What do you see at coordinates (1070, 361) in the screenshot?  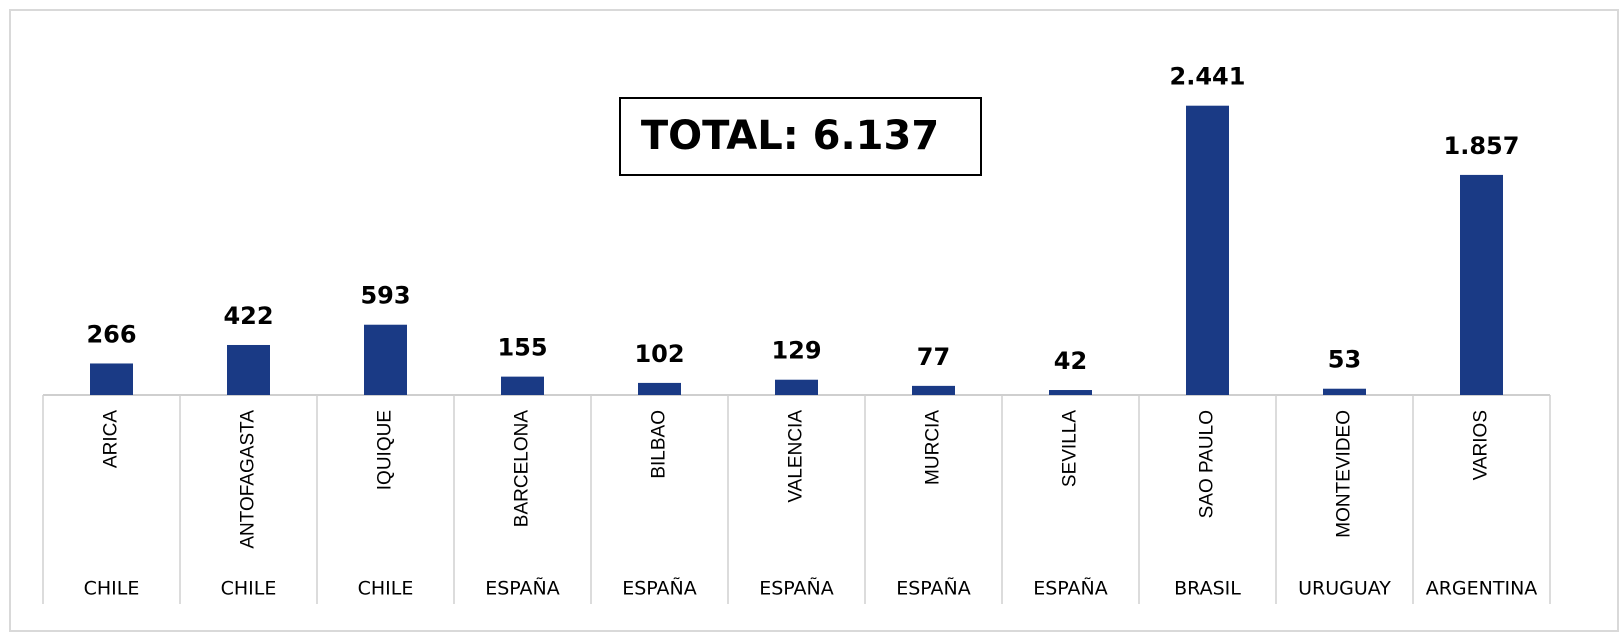 I see `value-label: 42` at bounding box center [1070, 361].